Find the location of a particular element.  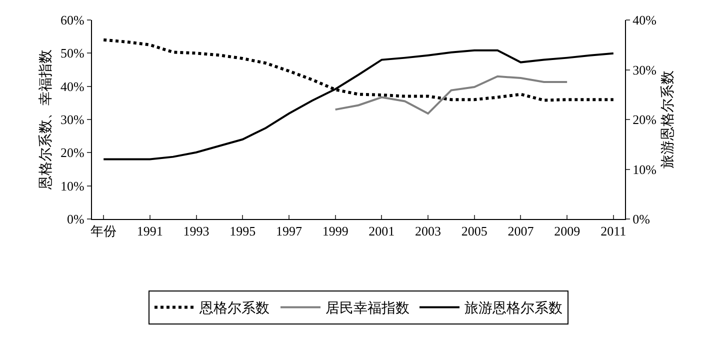

legend-label: 居民幸福指数 is located at coordinates (368, 308).